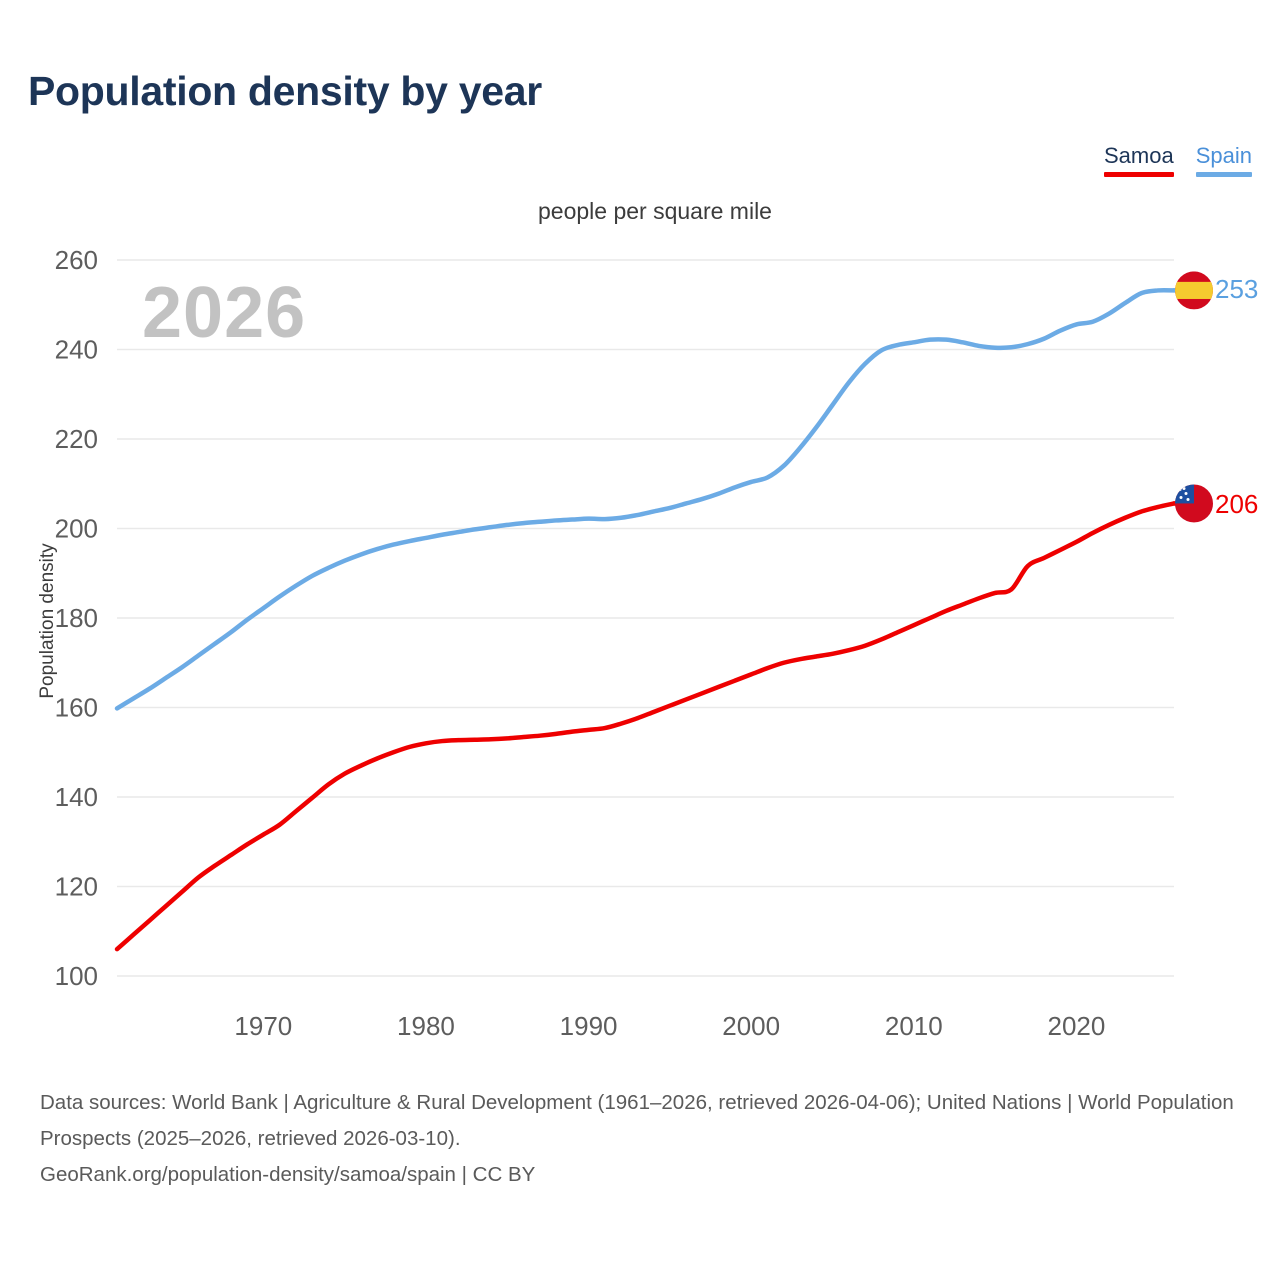 Image resolution: width=1280 pixels, height=1280 pixels. What do you see at coordinates (655, 211) in the screenshot?
I see `chart-units-label: people per square mile` at bounding box center [655, 211].